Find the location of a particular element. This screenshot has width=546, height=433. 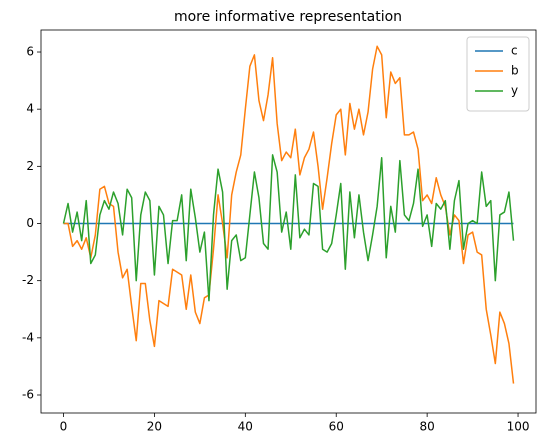

y-tick-label: 6 is located at coordinates (30, 52).